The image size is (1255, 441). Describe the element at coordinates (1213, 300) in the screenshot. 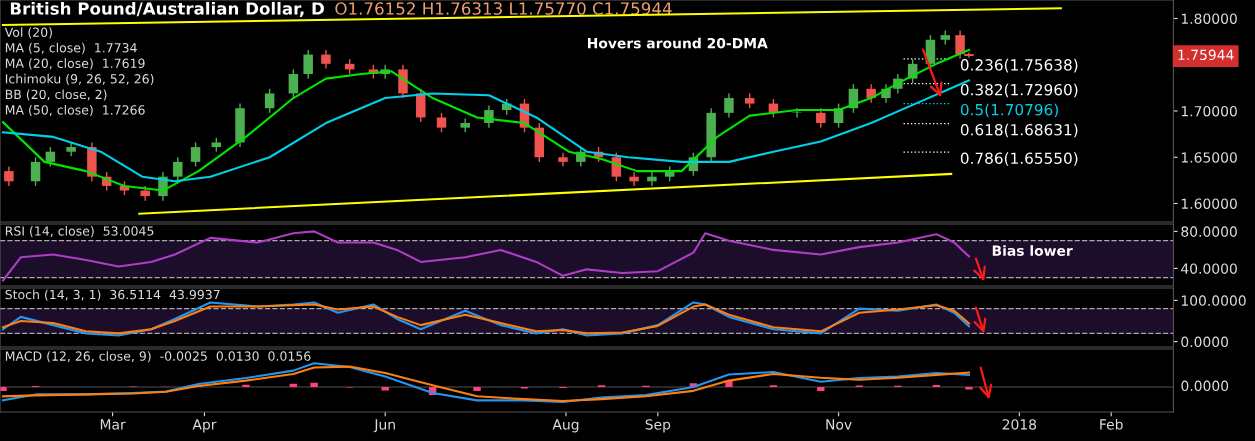

I see `y-tick-label: 100.0000` at that location.